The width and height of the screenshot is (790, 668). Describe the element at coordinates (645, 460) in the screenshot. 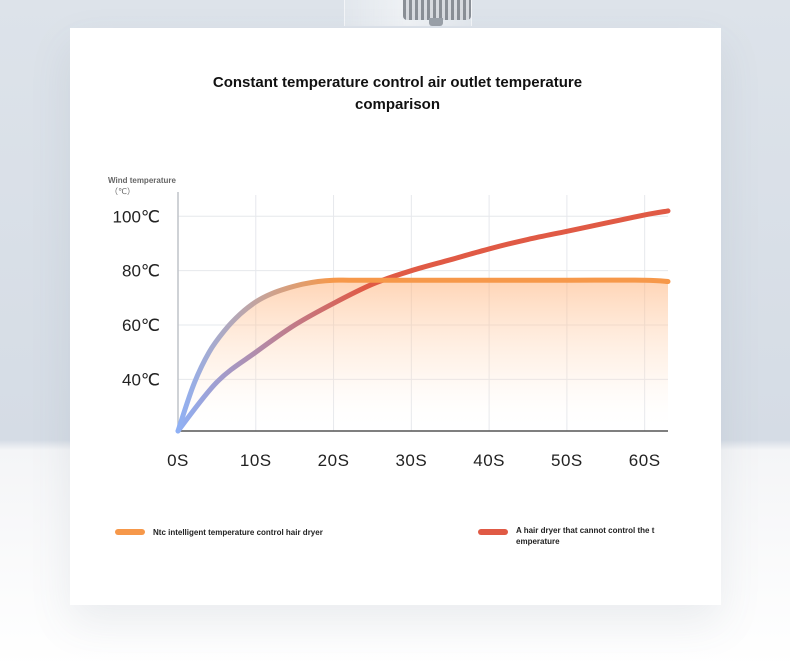

I see `x-tick-label: 60S` at that location.